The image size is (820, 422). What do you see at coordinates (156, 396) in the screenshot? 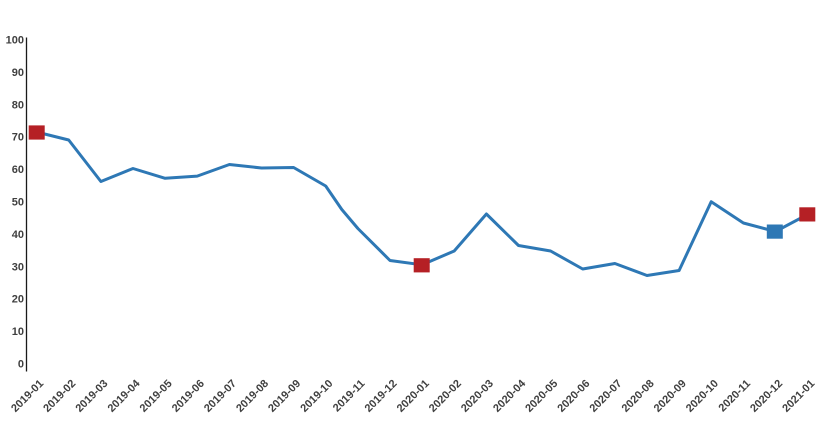
I see `svg-text: 2019-05` at bounding box center [156, 396].